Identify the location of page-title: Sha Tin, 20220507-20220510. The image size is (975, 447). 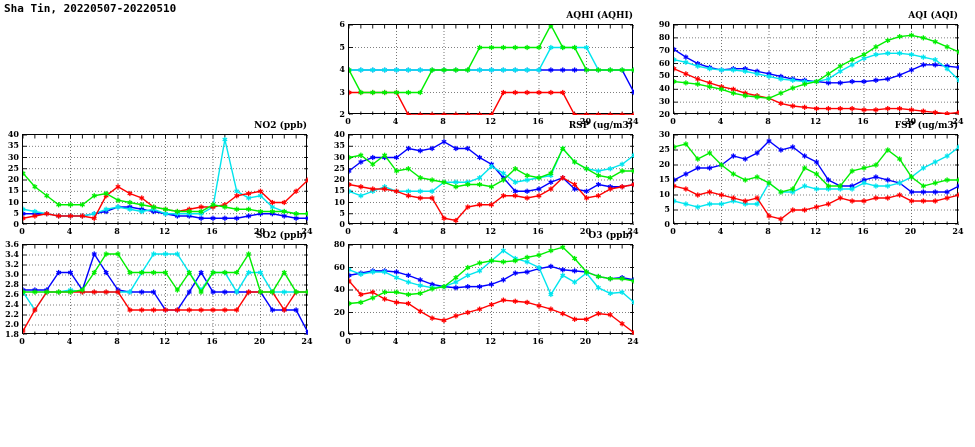
(90, 8).